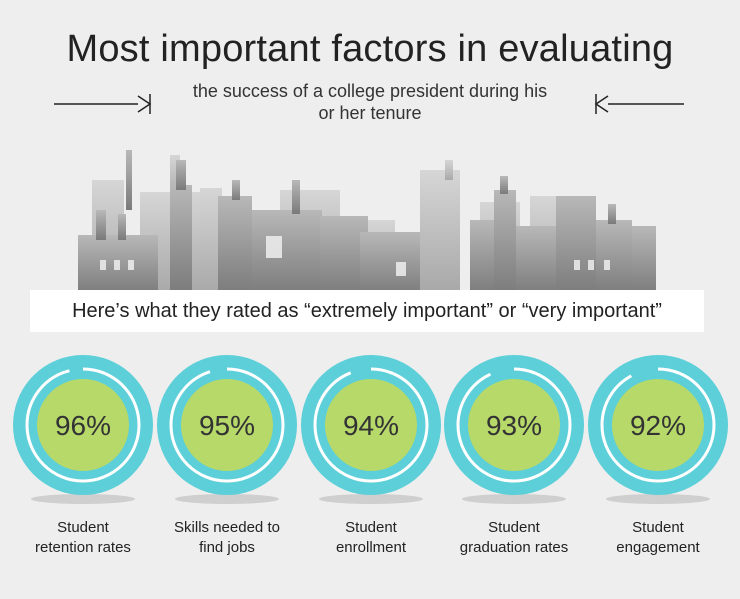  I want to click on donut-value-label: 93%, so click(514, 425).